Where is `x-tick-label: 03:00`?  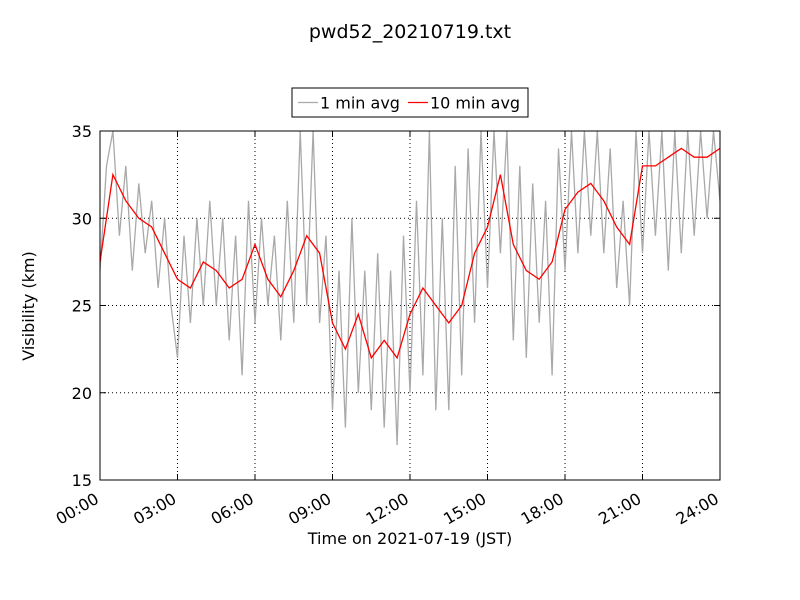 x-tick-label: 03:00 is located at coordinates (154, 509).